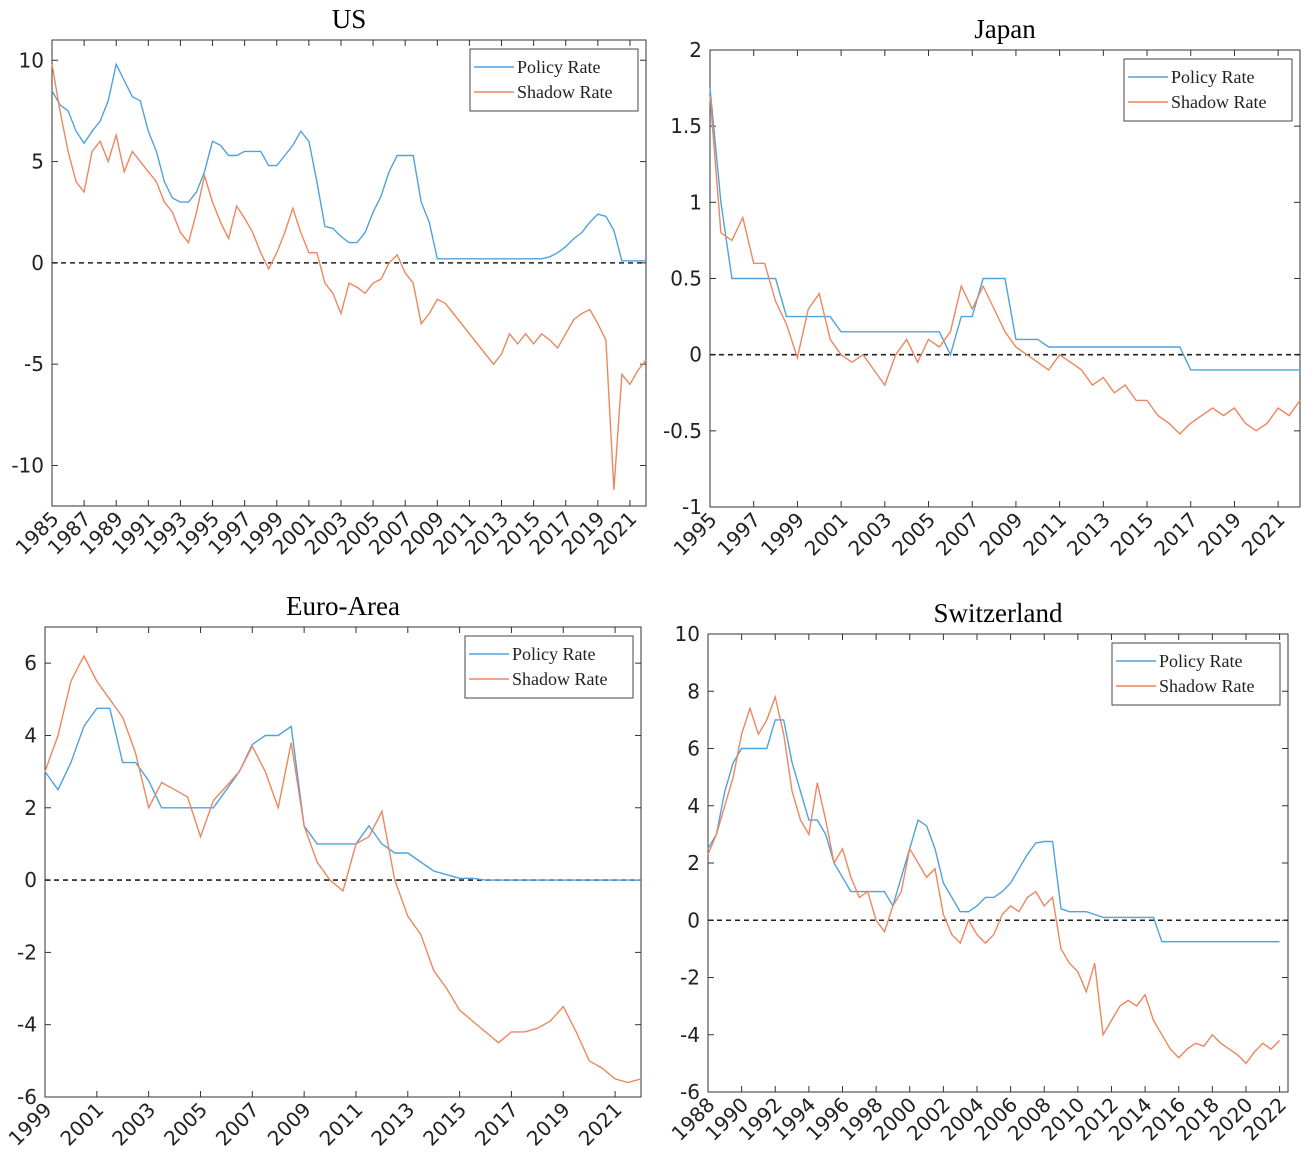 Image resolution: width=1314 pixels, height=1155 pixels. What do you see at coordinates (693, 691) in the screenshot?
I see `y-tick-label: 8` at bounding box center [693, 691].